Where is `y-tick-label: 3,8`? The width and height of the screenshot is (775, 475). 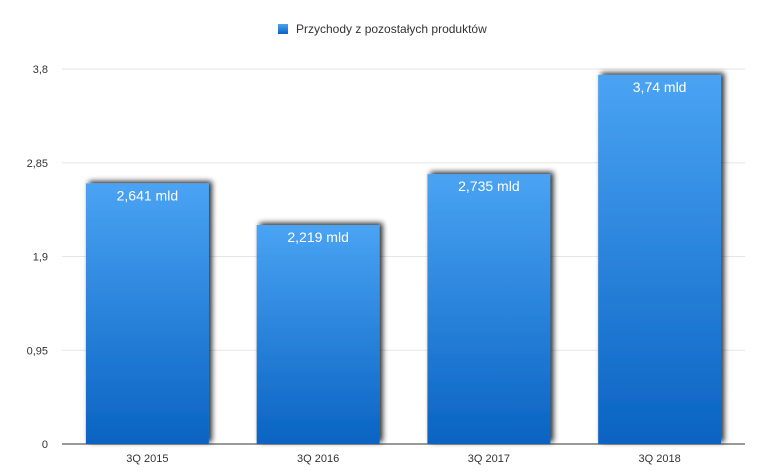 y-tick-label: 3,8 is located at coordinates (40, 70).